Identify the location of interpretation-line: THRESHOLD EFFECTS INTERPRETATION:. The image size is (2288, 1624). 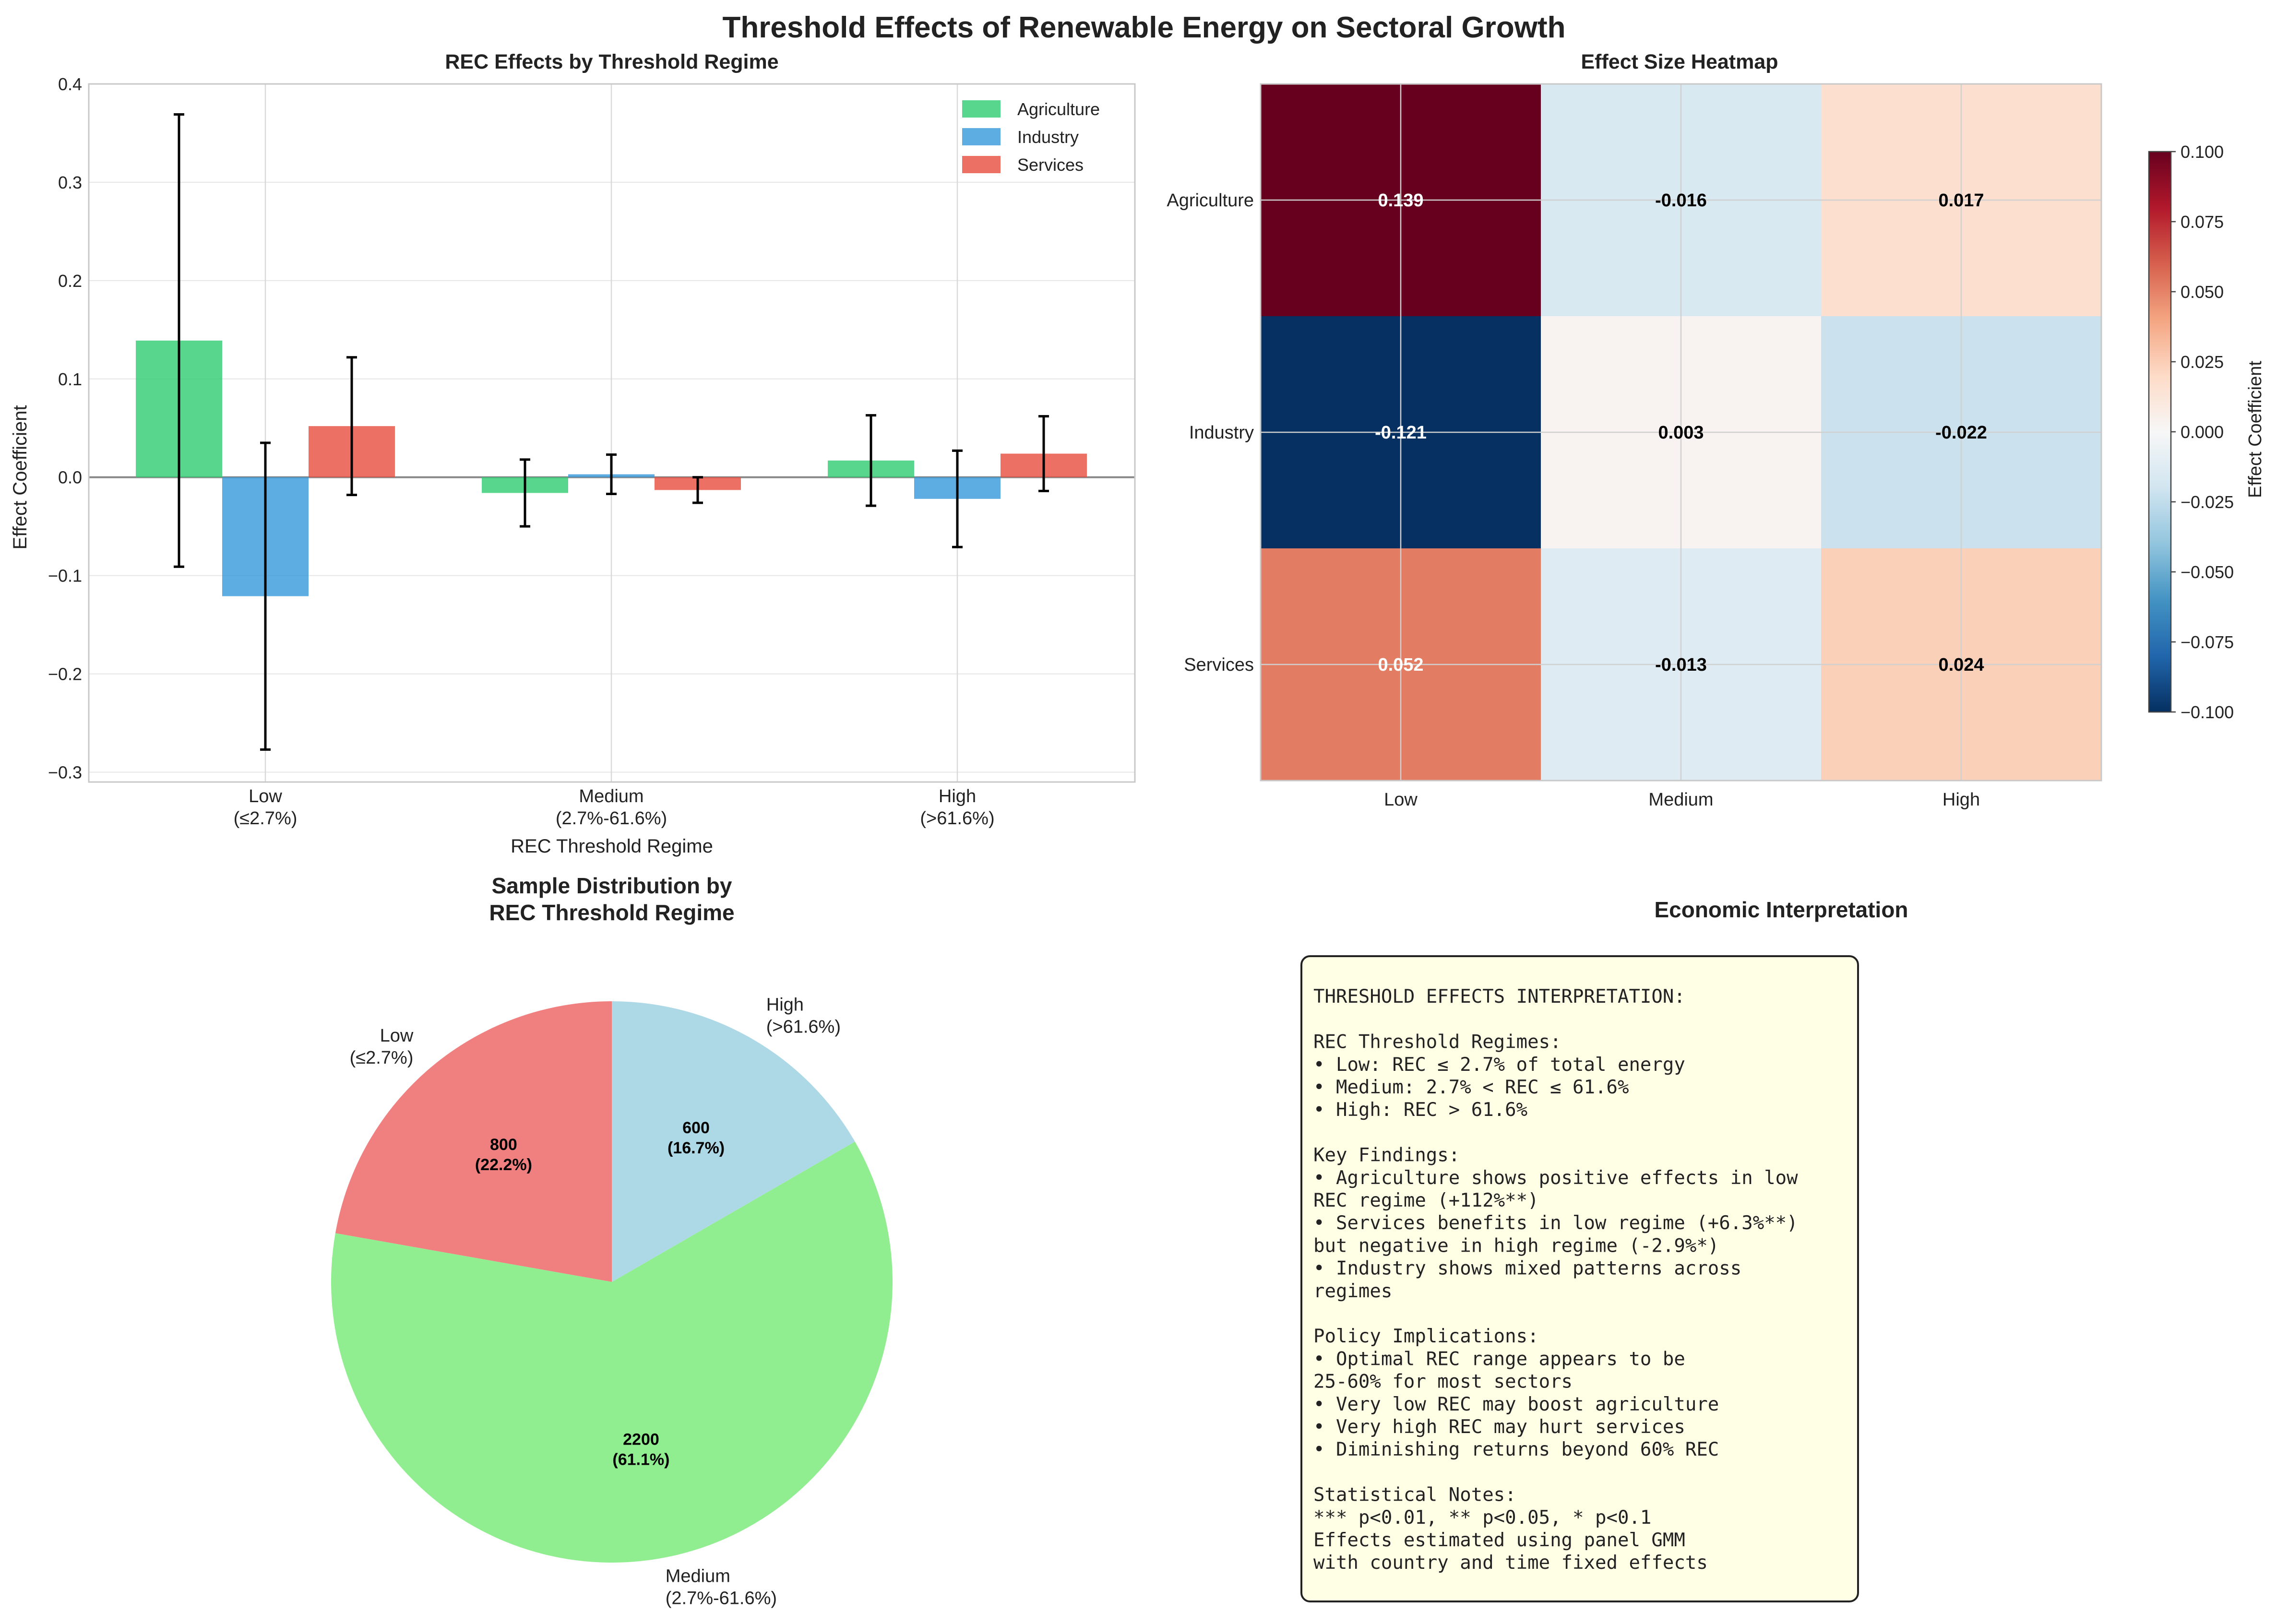
(1499, 997).